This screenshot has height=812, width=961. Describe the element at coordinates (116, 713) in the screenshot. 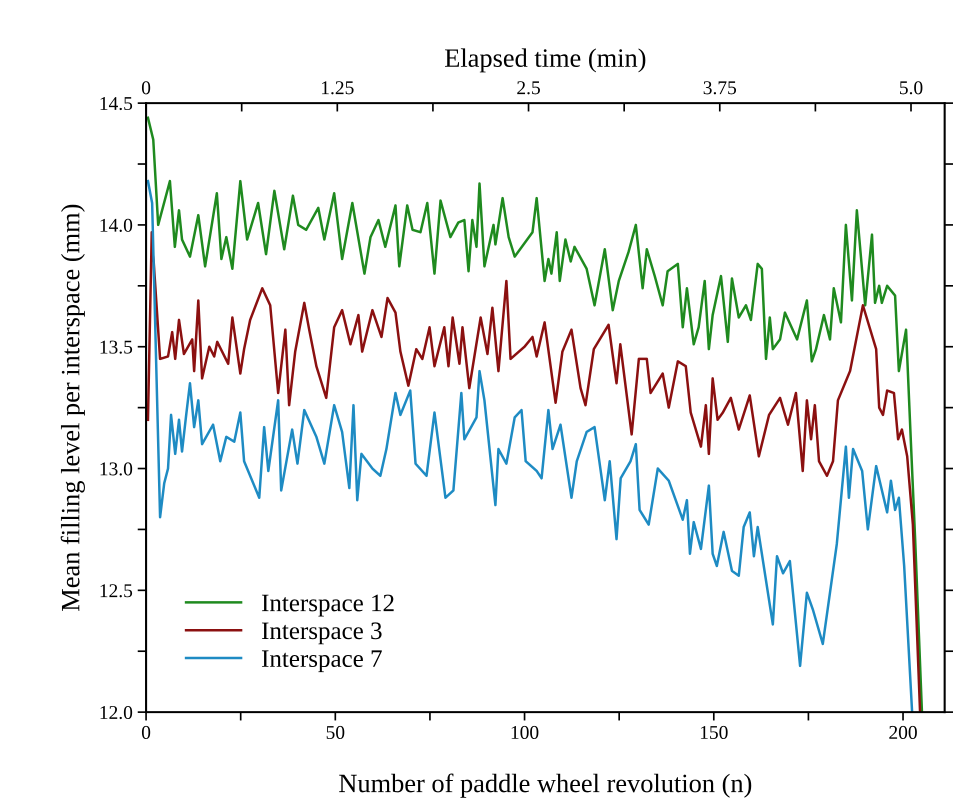

I see `y-tick-label: 12.0` at that location.